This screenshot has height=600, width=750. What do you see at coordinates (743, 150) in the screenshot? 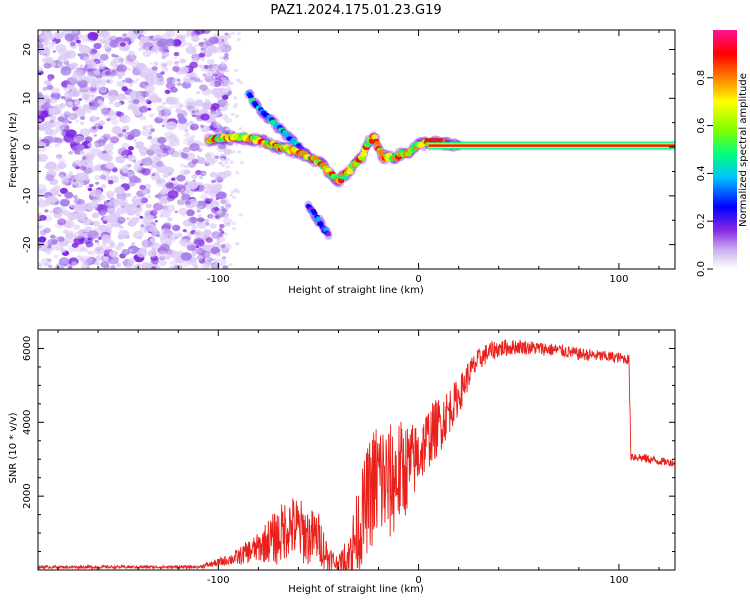
I see `colorbar-label: Normalized spectral amplitude` at bounding box center [743, 150].